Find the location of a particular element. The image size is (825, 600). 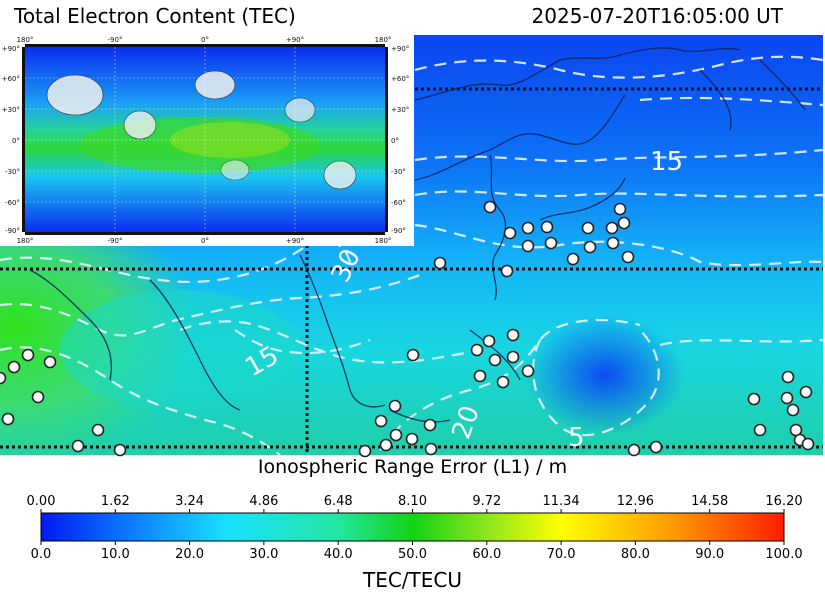

tec-tick-label: 100.0 is located at coordinates (783, 554).